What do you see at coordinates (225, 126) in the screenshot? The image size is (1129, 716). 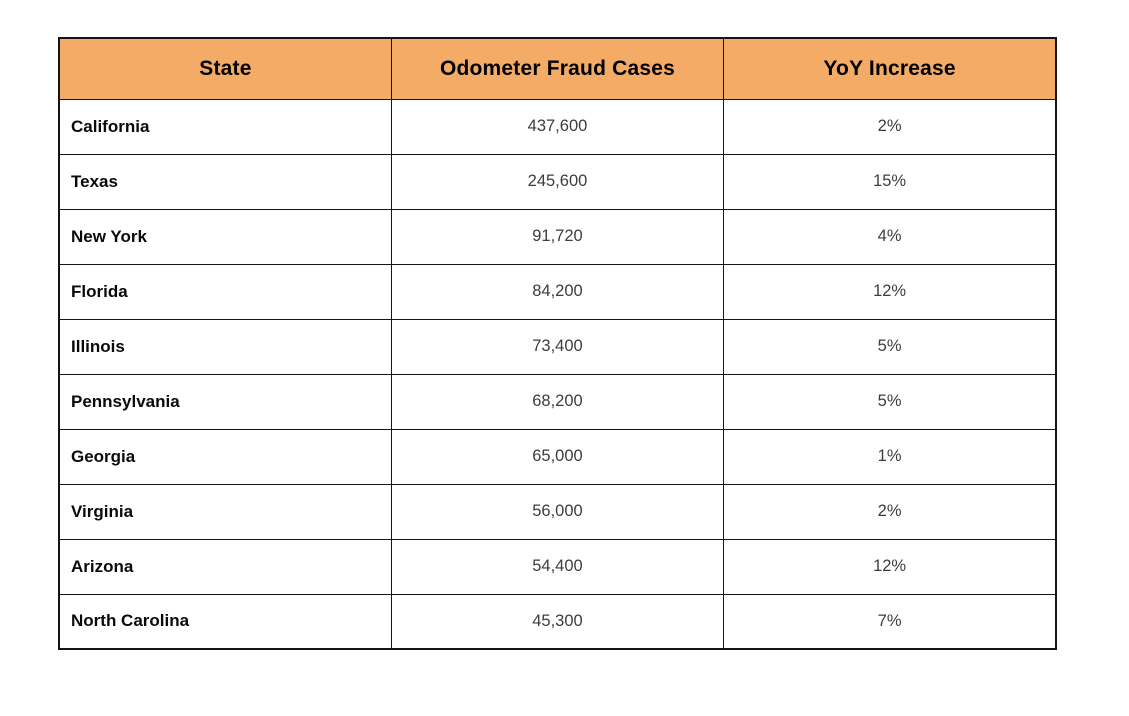 I see `cell-state: California` at bounding box center [225, 126].